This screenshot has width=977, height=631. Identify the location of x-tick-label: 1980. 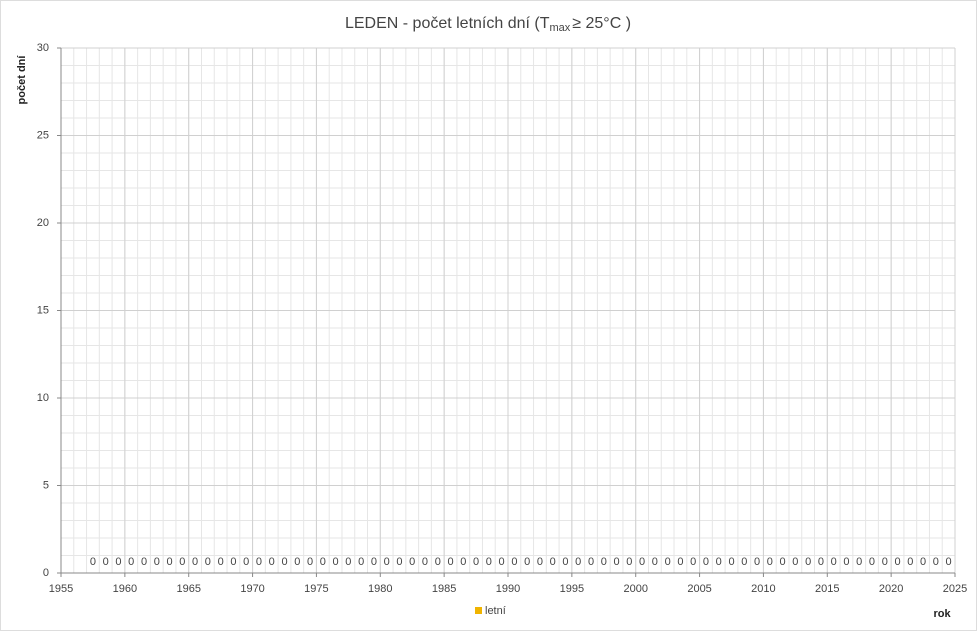
(380, 589).